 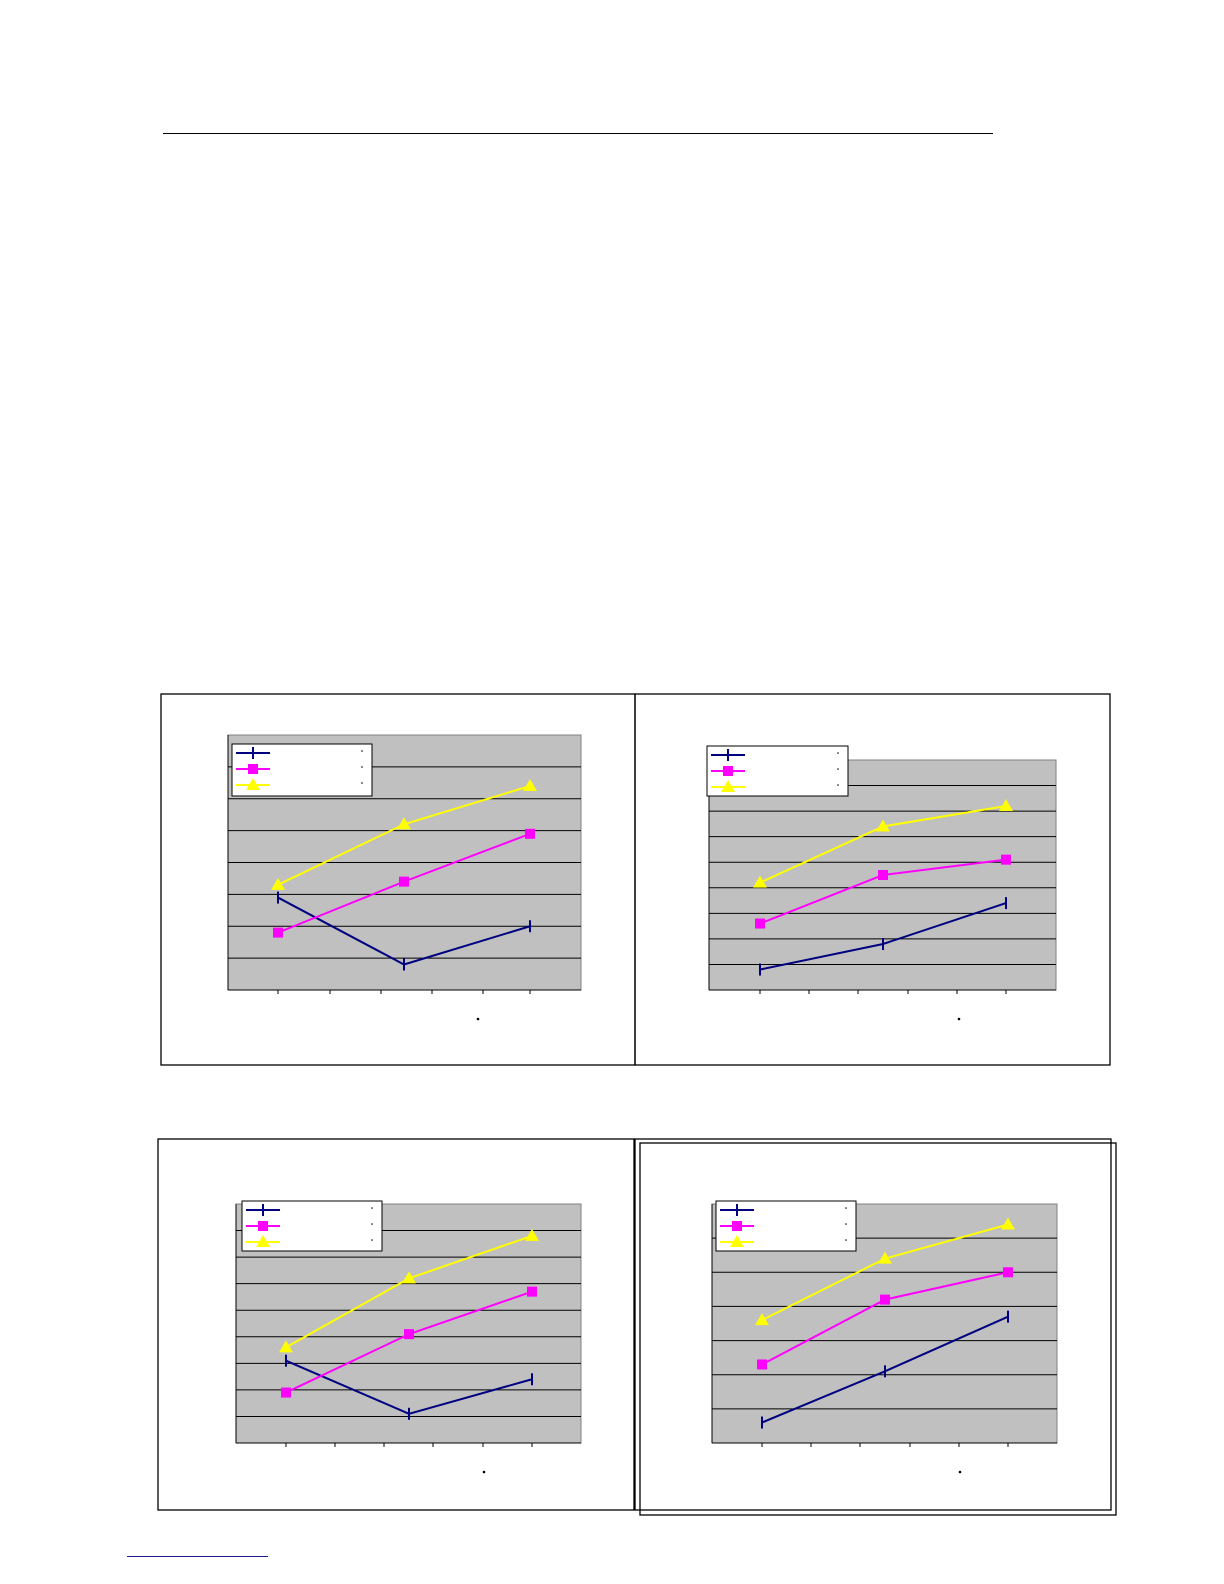 What do you see at coordinates (197, 1556) in the screenshot?
I see `footer-link-underline` at bounding box center [197, 1556].